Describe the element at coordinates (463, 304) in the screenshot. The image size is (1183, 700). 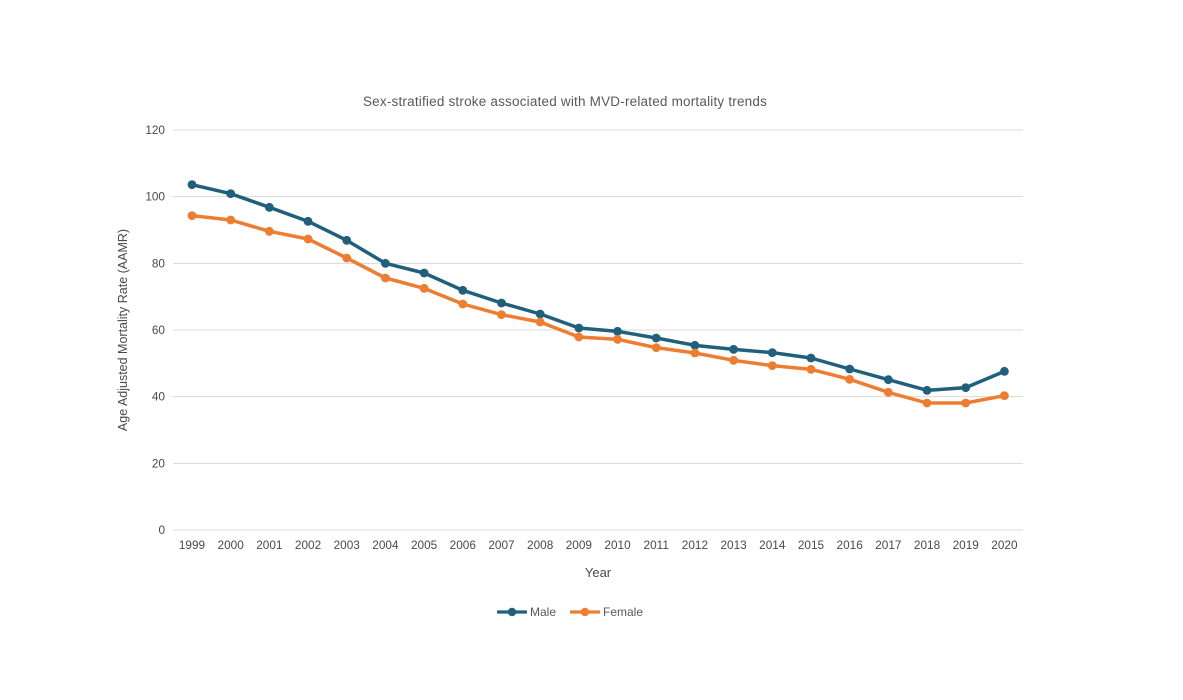
I see `data-point-female-2006` at that location.